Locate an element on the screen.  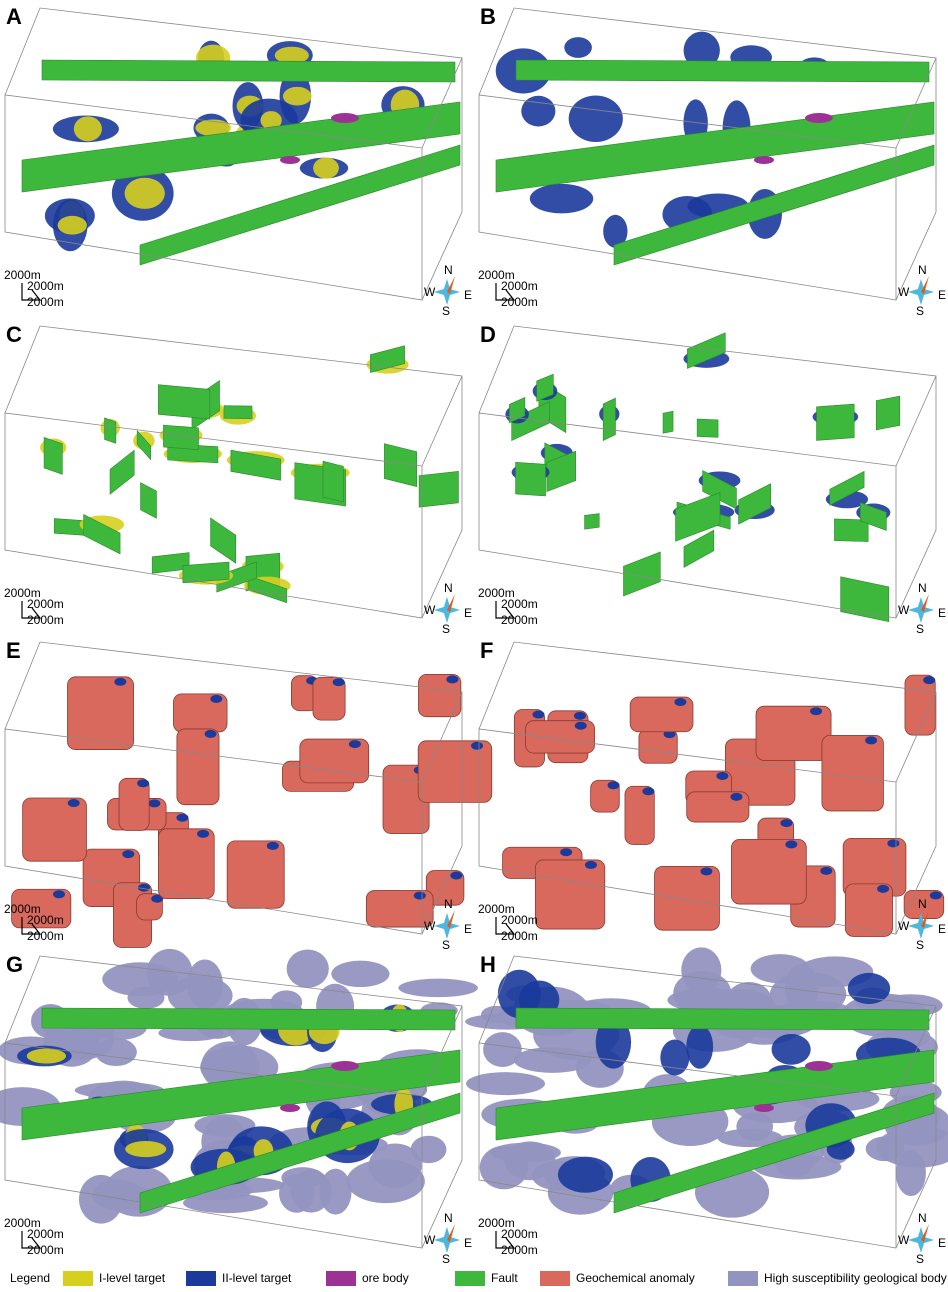
legend-label: I-level target is located at coordinates (132, 1278).